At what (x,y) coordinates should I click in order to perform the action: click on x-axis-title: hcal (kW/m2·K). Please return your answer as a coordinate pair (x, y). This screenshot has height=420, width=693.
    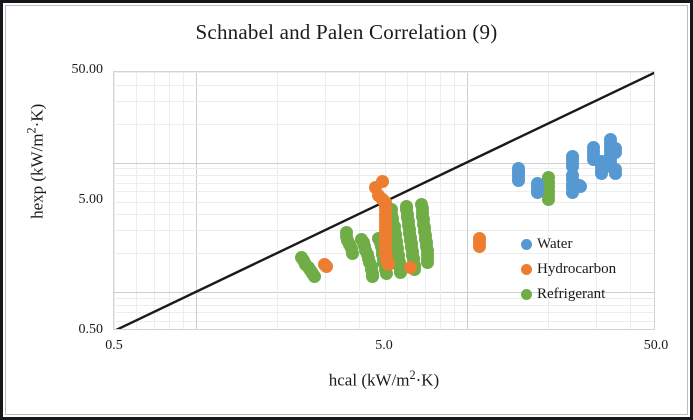
    Looking at the image, I should click on (384, 379).